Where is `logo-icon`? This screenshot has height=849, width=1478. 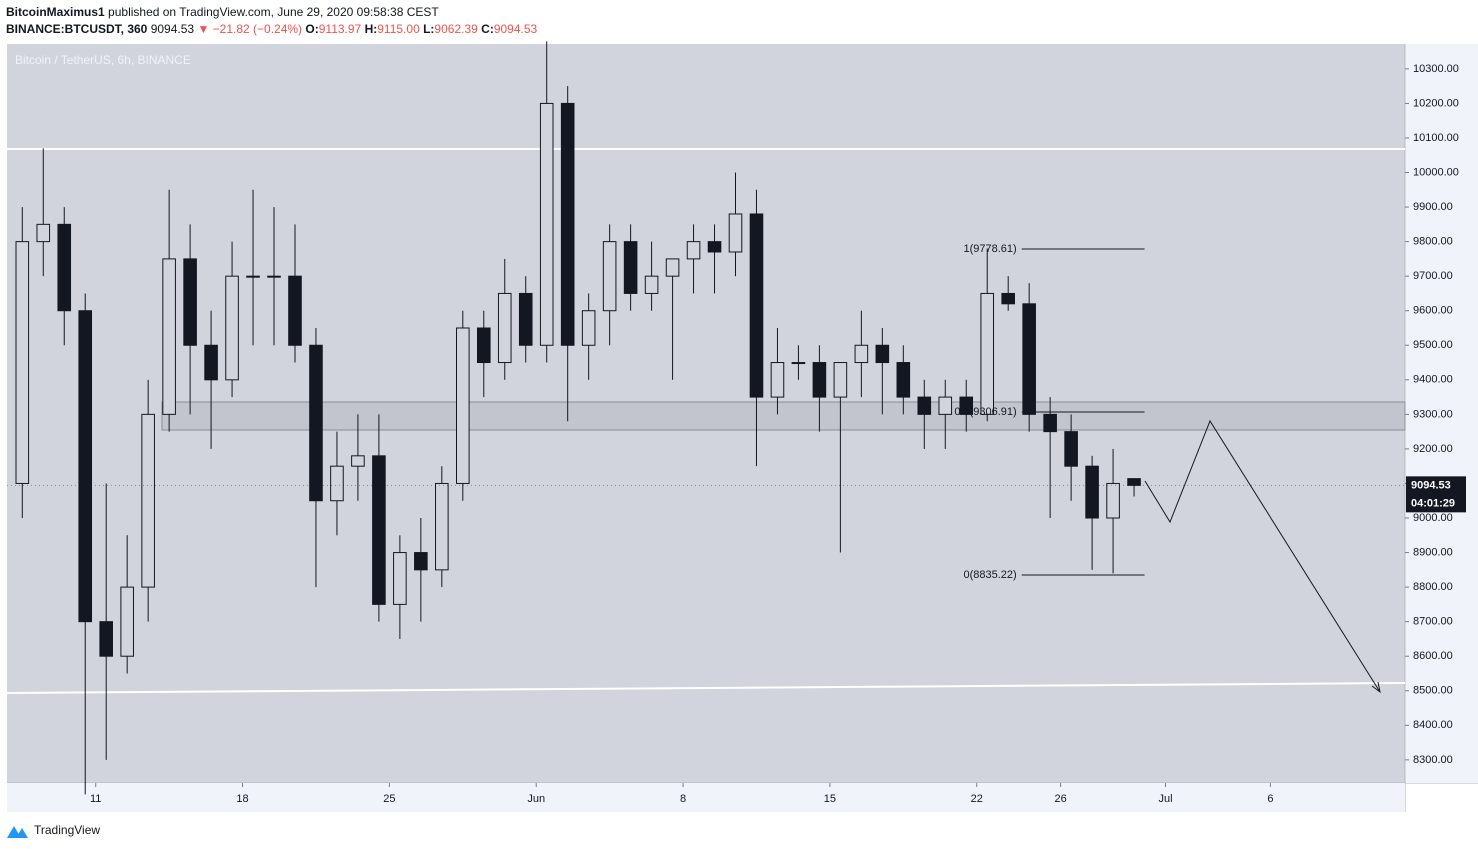
logo-icon is located at coordinates (17, 832).